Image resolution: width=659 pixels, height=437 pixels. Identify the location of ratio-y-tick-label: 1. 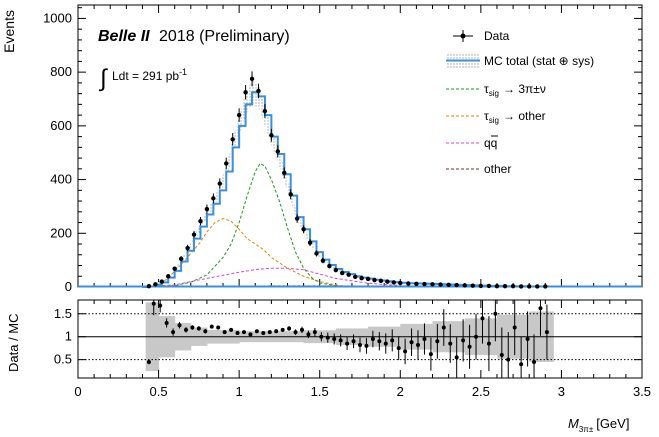
(68, 336).